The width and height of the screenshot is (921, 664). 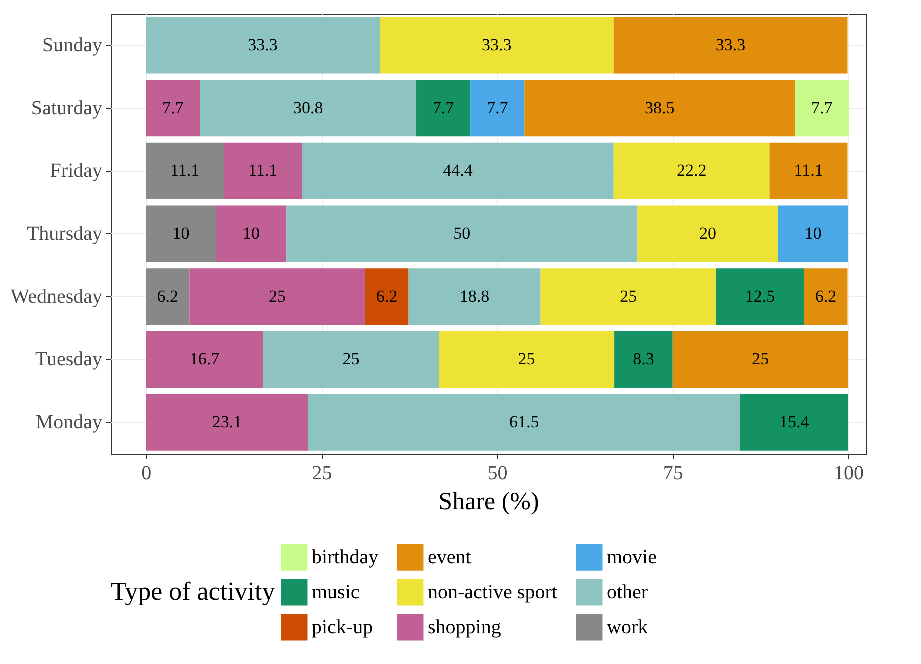 What do you see at coordinates (627, 593) in the screenshot?
I see `legend-label: other` at bounding box center [627, 593].